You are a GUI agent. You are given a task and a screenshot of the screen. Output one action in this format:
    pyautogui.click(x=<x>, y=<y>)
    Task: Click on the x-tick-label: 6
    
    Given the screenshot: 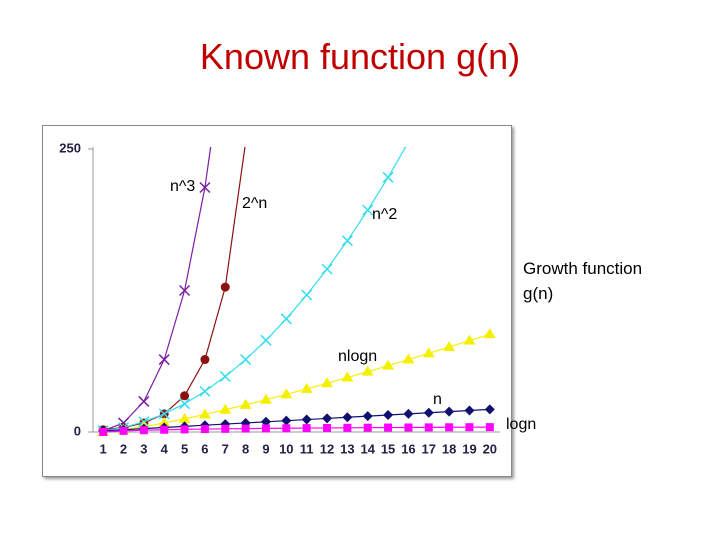 What is the action you would take?
    pyautogui.click(x=204, y=448)
    